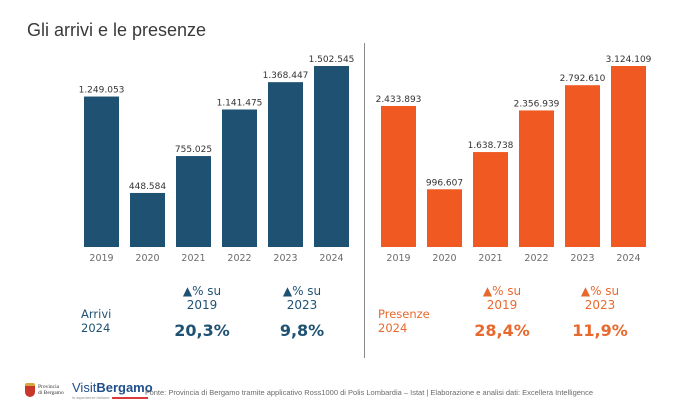  Describe the element at coordinates (537, 104) in the screenshot. I see `presenze-value-label-2022: 2.356.939` at that location.